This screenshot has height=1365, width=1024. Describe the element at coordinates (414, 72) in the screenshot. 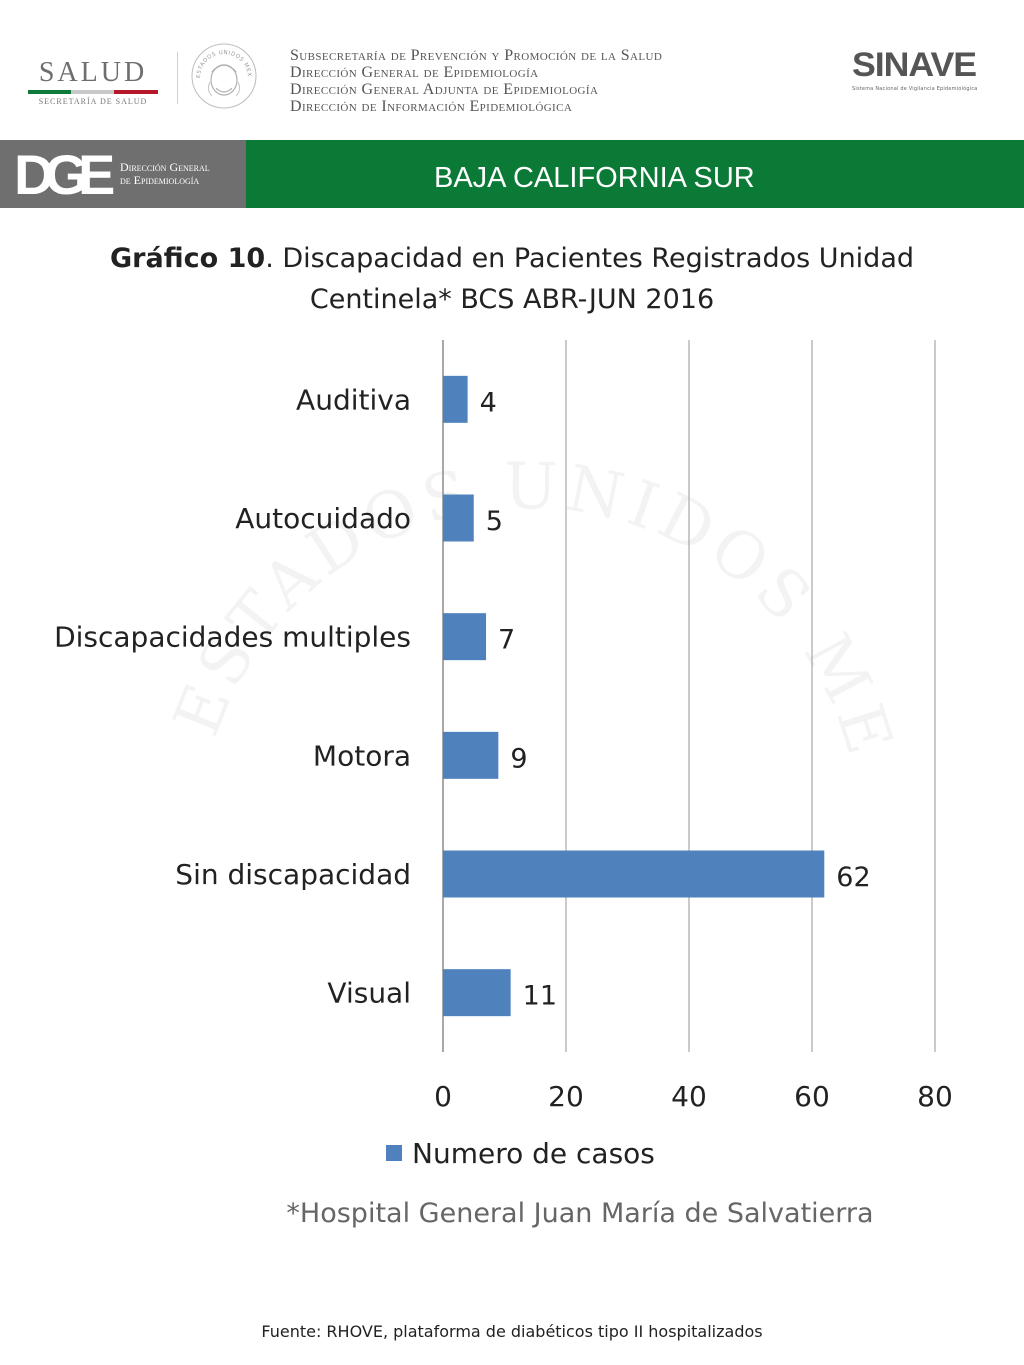

I see `subsecretaria-line-2: Dirección General de Epidemiología` at that location.